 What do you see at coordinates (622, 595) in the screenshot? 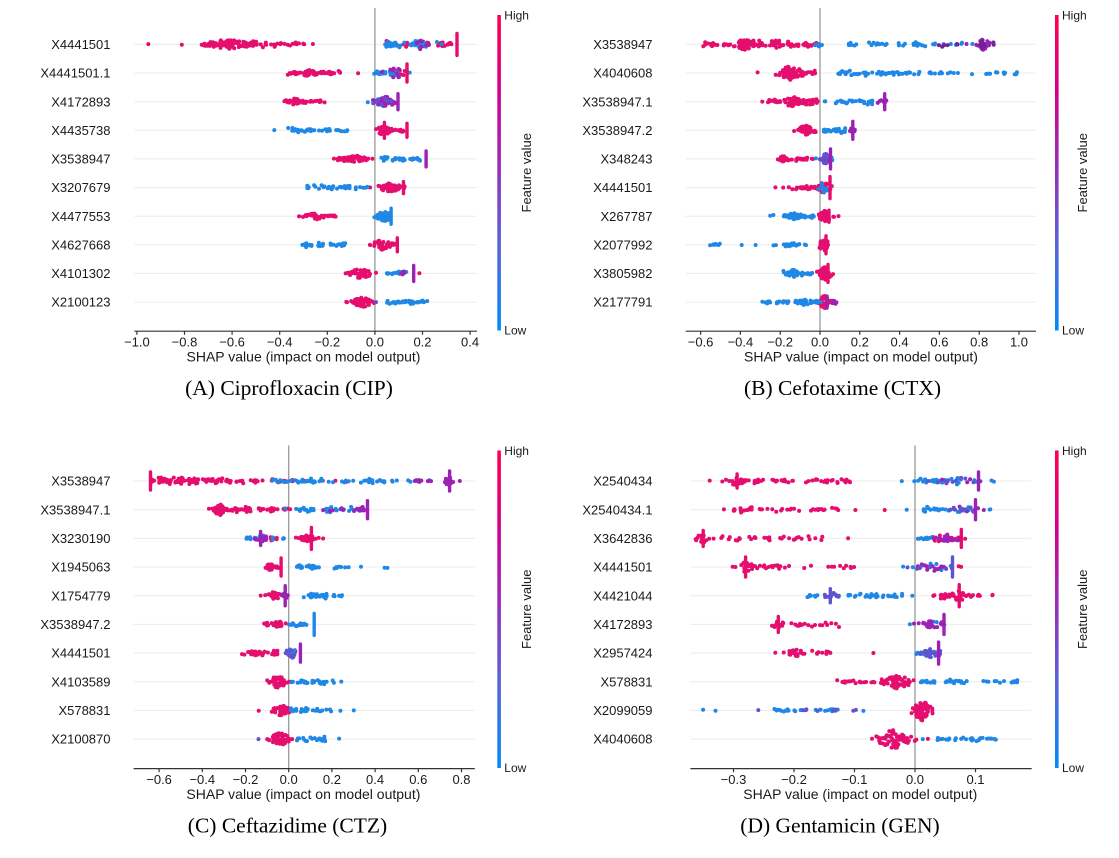
I see `svg-text: X4421044` at bounding box center [622, 595].